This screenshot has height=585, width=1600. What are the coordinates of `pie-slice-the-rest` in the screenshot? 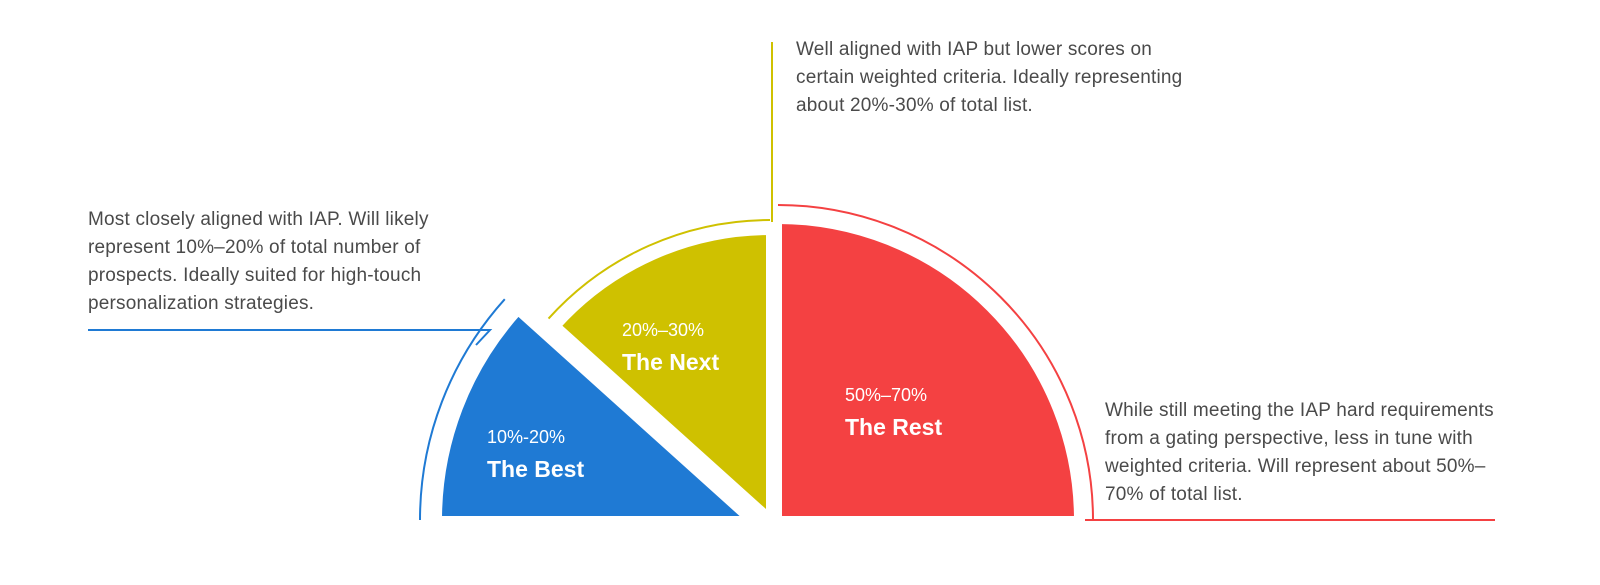 It's located at (928, 369).